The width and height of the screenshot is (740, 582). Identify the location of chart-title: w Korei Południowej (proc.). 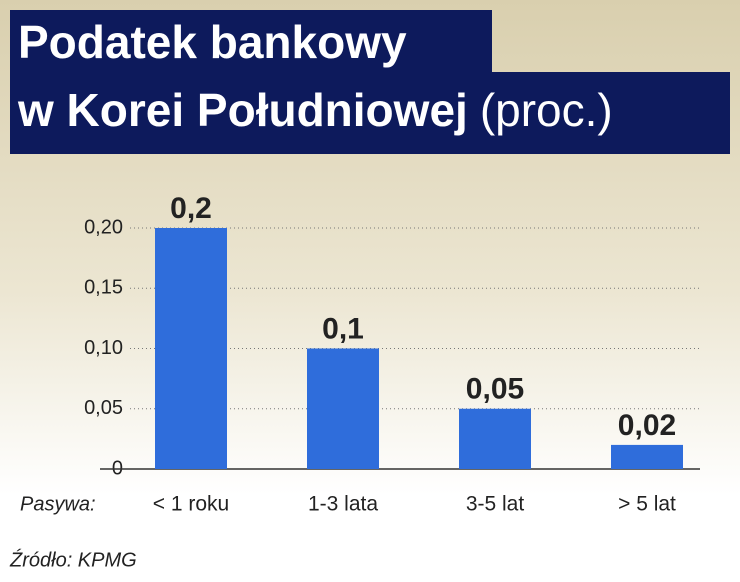
(315, 110).